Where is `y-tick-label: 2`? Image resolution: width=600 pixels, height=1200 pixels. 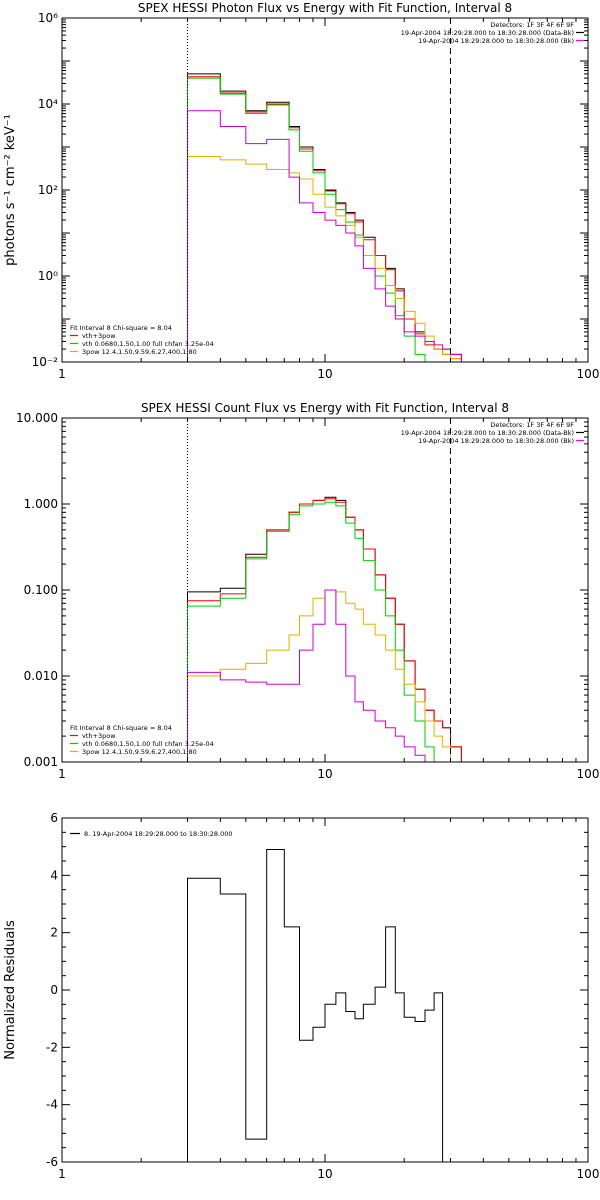
y-tick-label: 2 is located at coordinates (54, 933).